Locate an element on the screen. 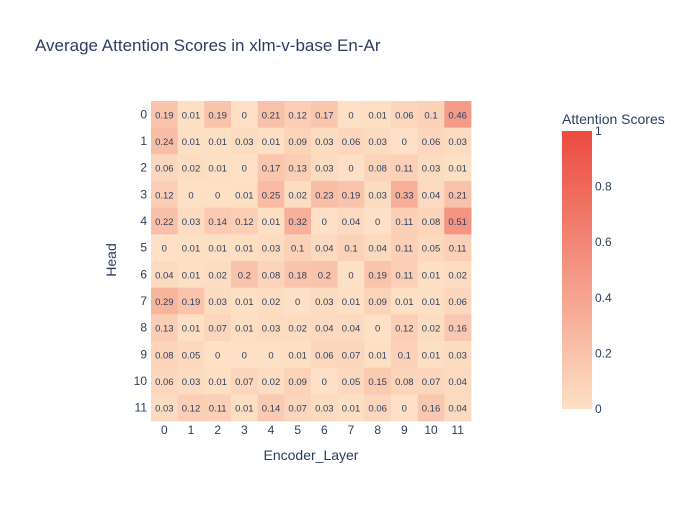  cell-value-label: 0.33 is located at coordinates (404, 195).